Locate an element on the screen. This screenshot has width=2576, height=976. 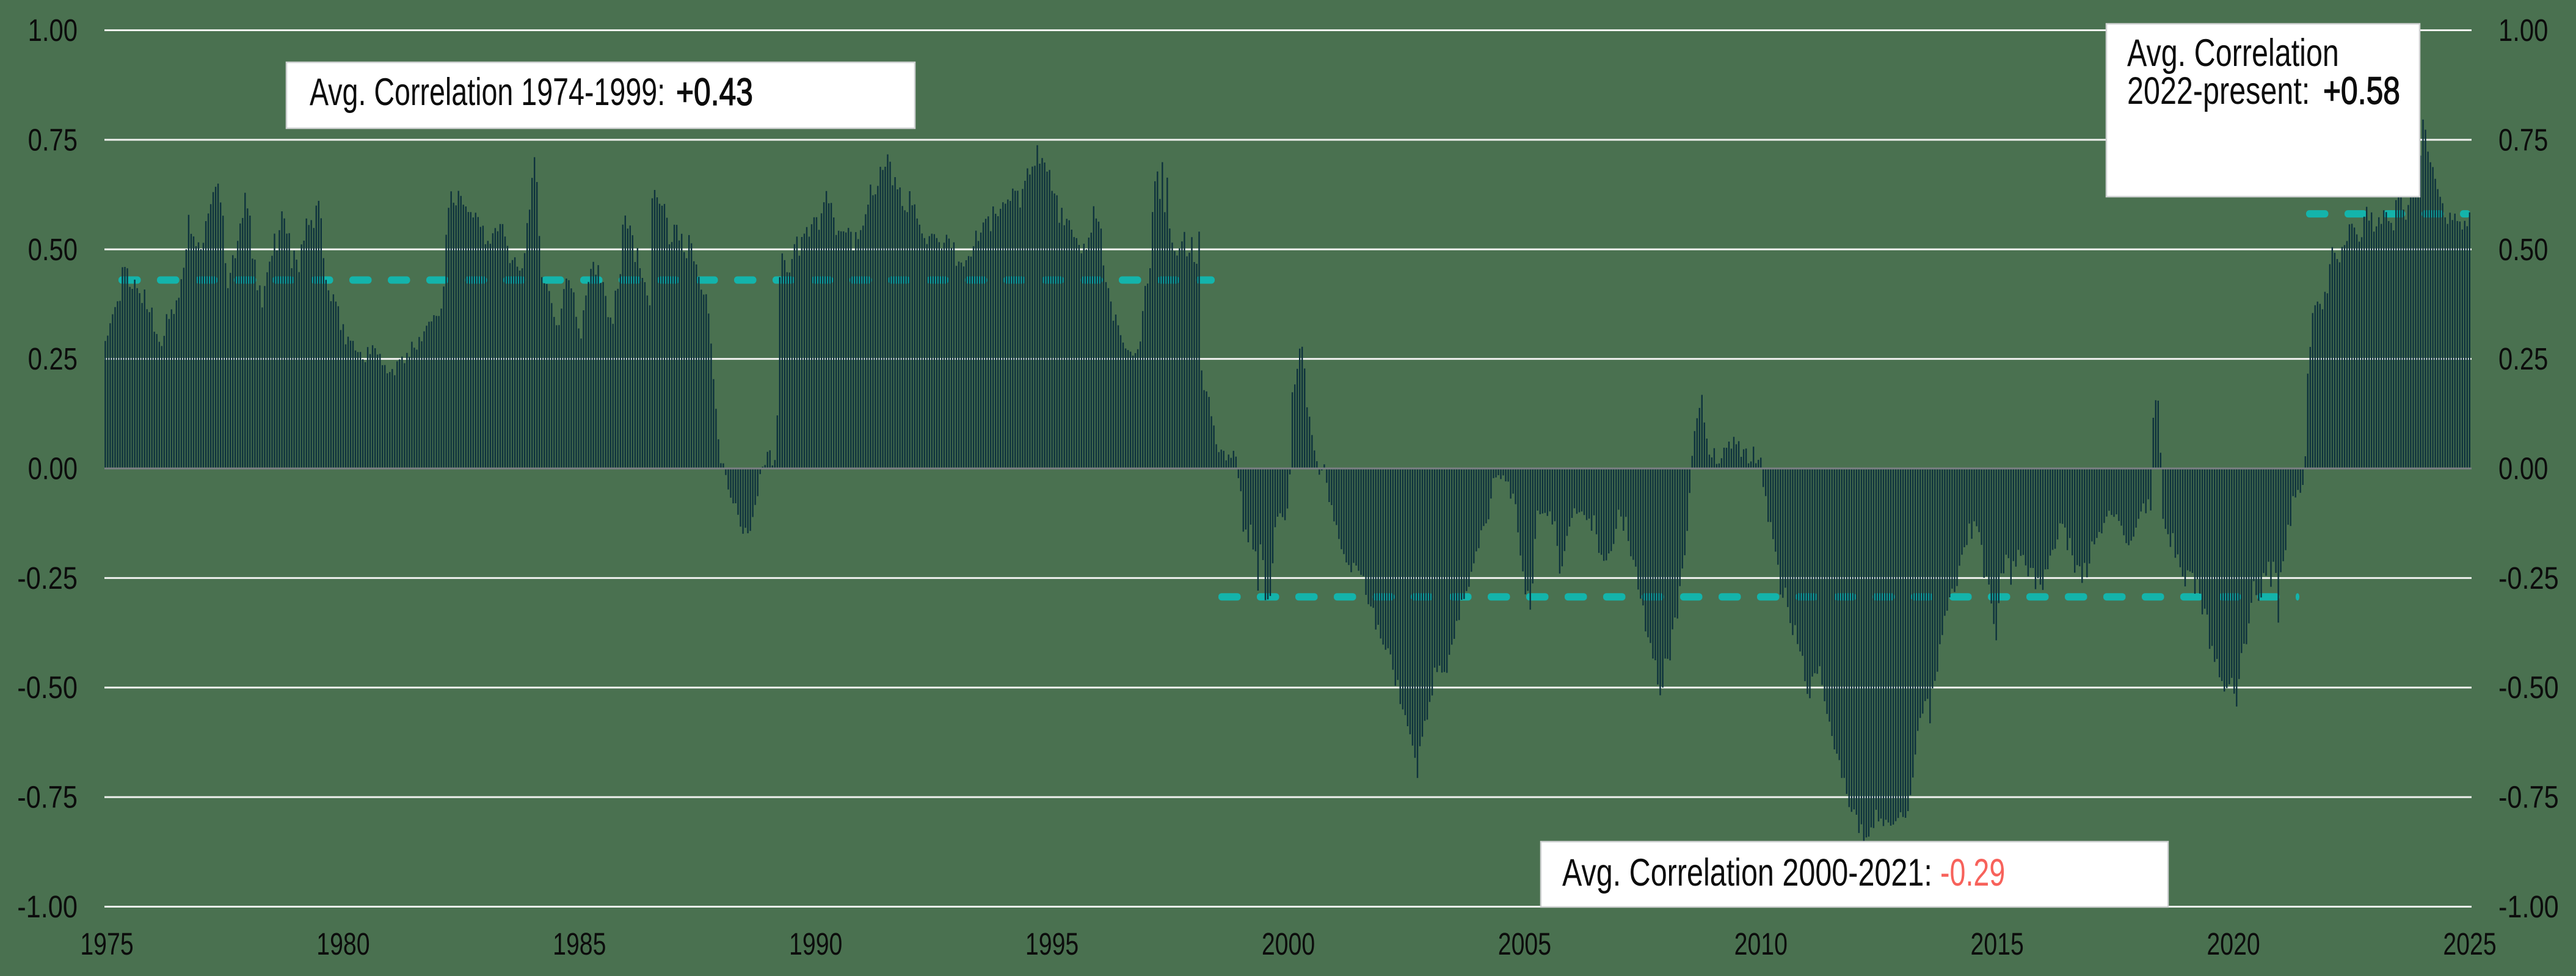
svg-text: 2010 is located at coordinates (1761, 944).